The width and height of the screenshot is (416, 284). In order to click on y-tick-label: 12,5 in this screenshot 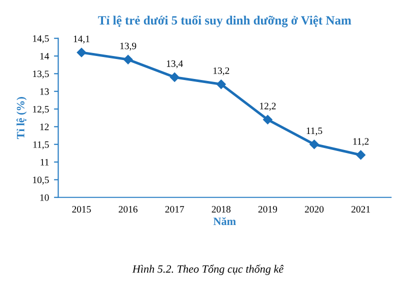, I will do `click(41, 110)`.